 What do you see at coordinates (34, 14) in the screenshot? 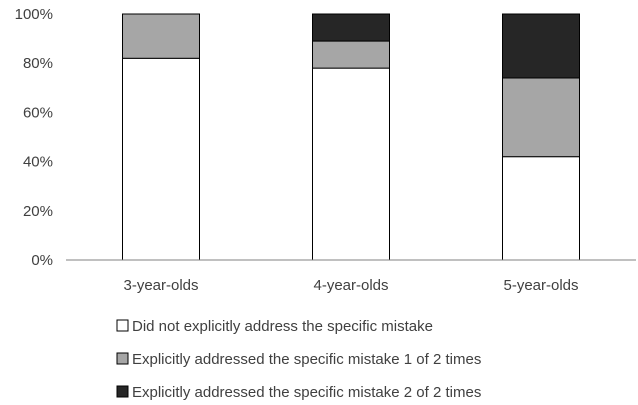
I see `y-tick-label: 100%` at bounding box center [34, 14].